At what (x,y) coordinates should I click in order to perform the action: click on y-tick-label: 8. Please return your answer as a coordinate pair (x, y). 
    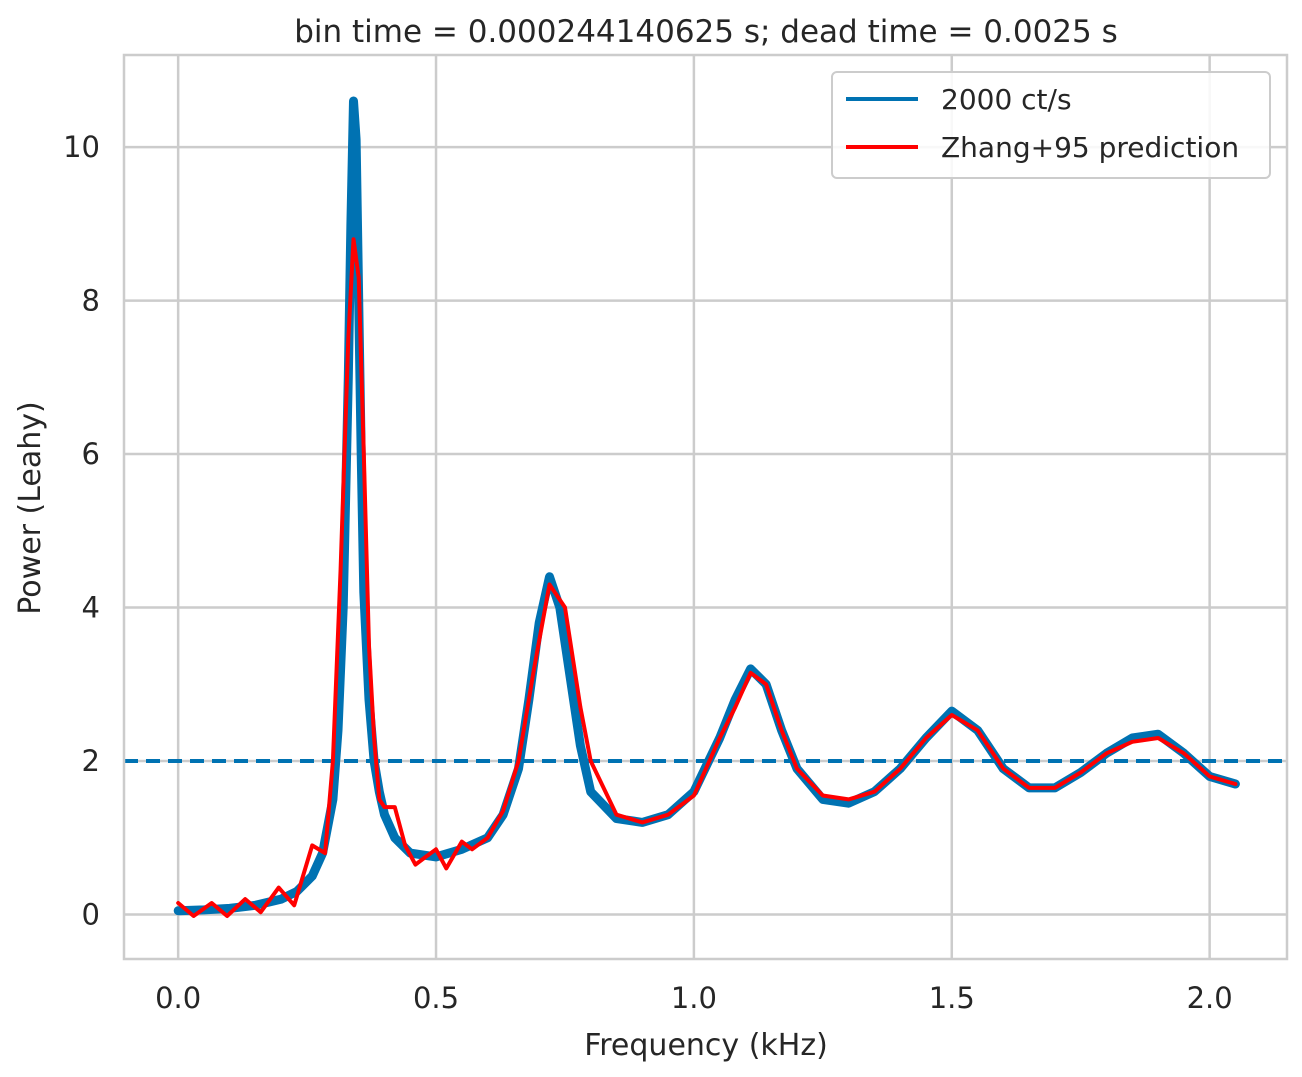
    Looking at the image, I should click on (91, 301).